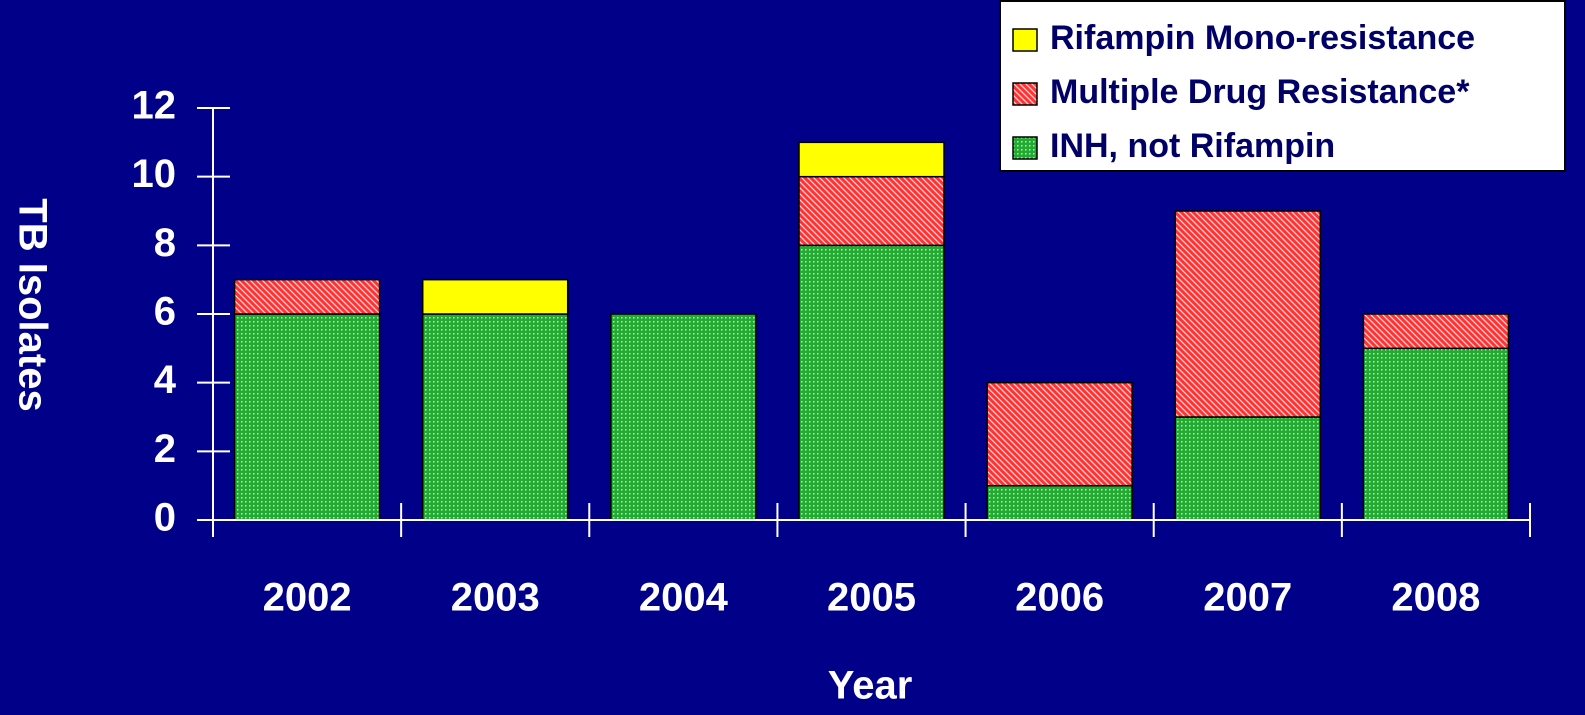 The width and height of the screenshot is (1585, 715). Describe the element at coordinates (1059, 598) in the screenshot. I see `x-tick-label: 2006` at that location.